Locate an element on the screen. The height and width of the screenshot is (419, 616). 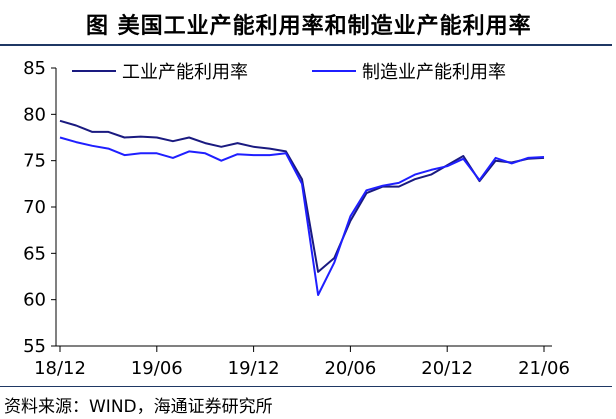
x-tick-label: 20/12 is located at coordinates (447, 368).